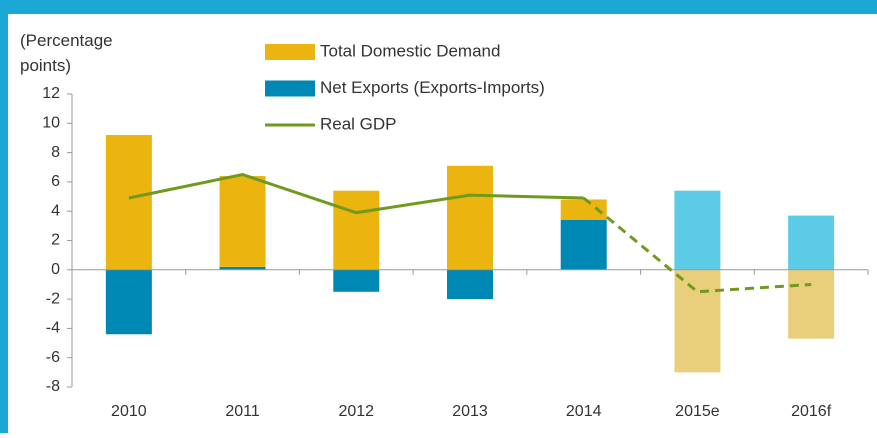  Describe the element at coordinates (55, 269) in the screenshot. I see `y-tick-label: 0` at that location.